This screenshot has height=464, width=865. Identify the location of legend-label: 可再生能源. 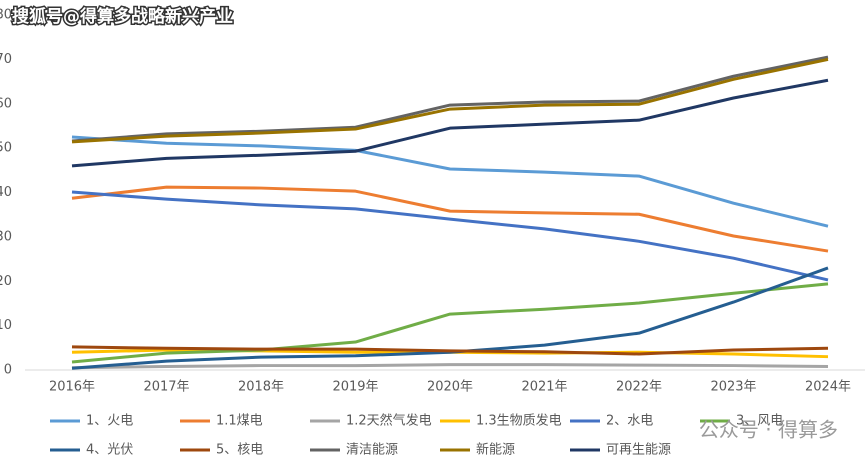
(638, 450).